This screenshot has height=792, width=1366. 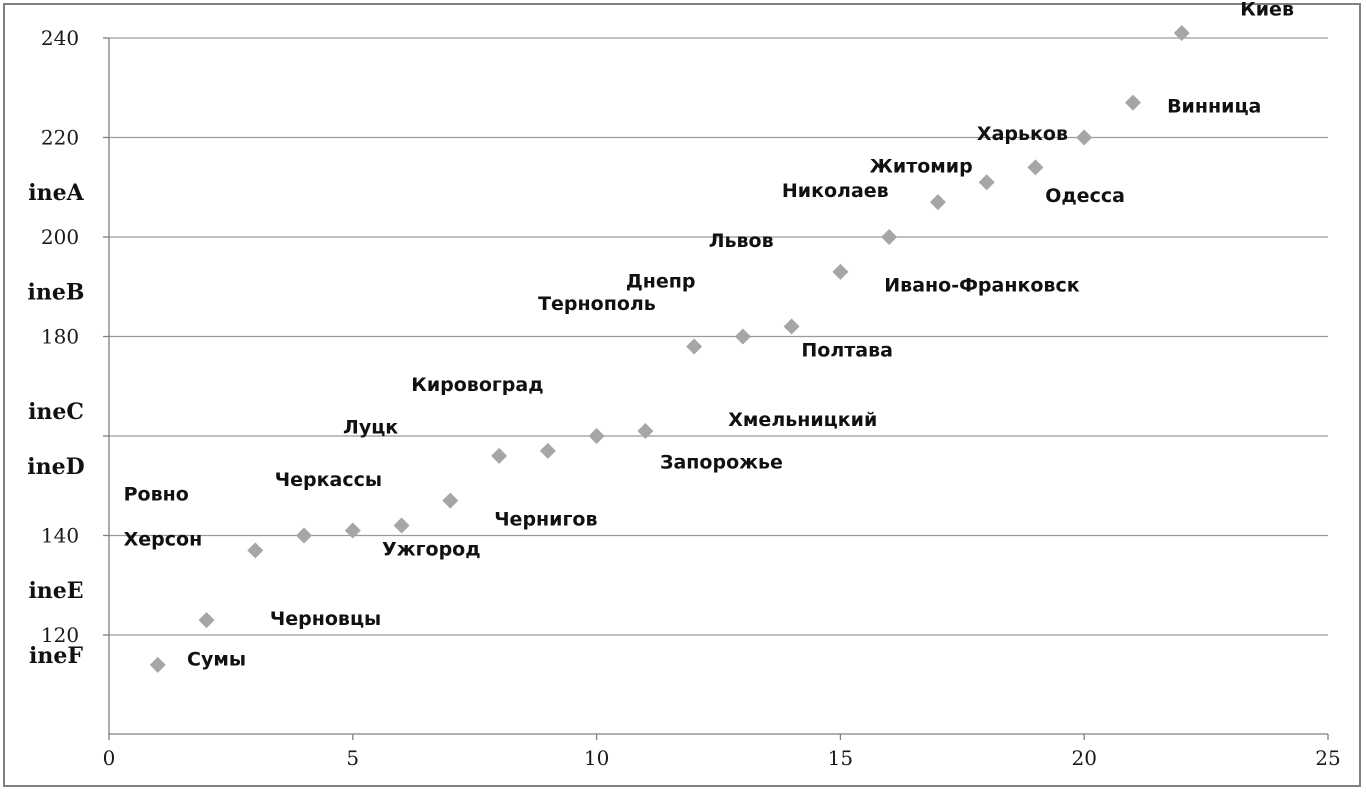 I want to click on band-label: ineD, so click(x=55, y=467).